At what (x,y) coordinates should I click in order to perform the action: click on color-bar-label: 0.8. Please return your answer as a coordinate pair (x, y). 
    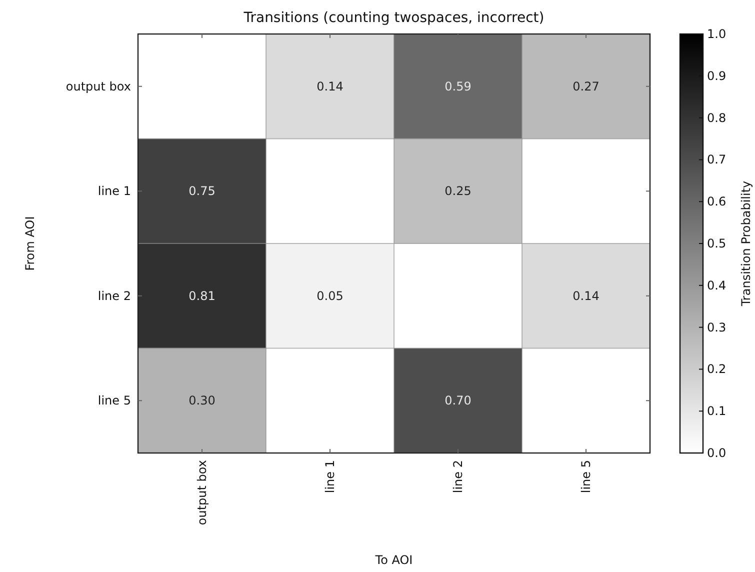
    Looking at the image, I should click on (716, 117).